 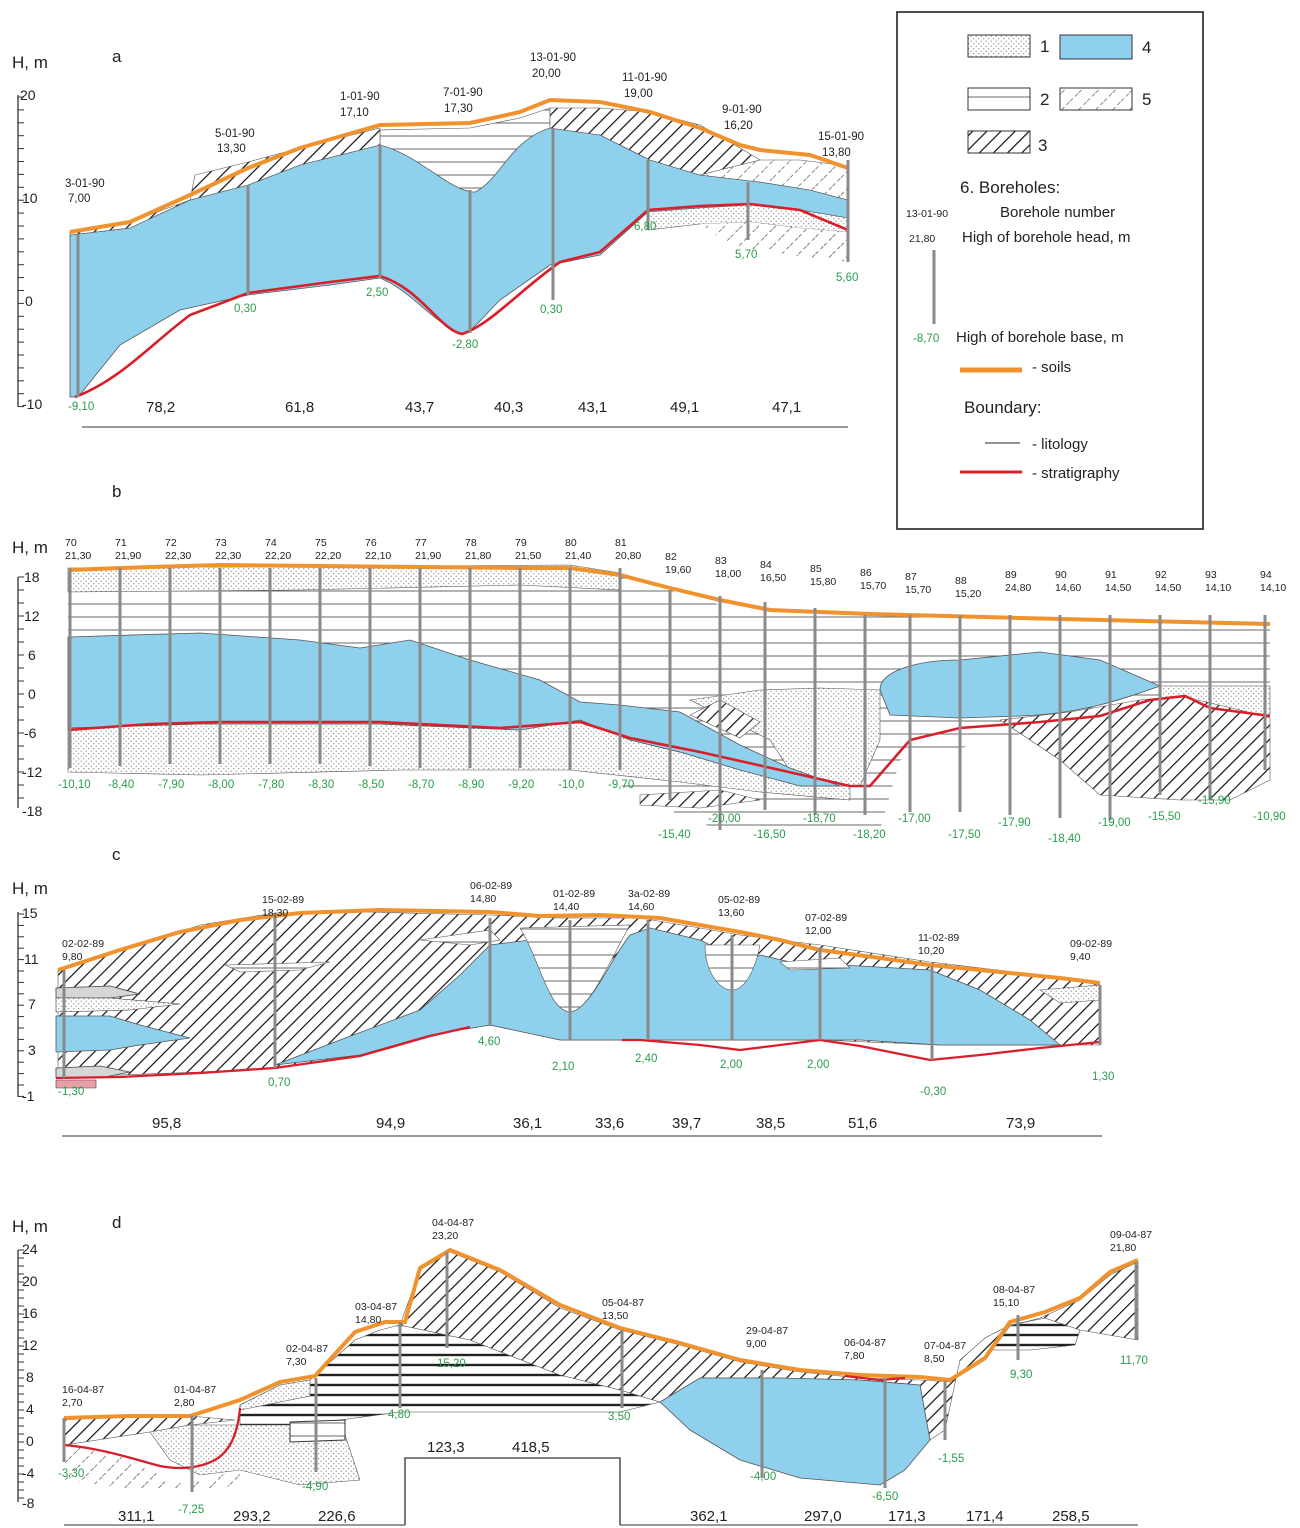 What do you see at coordinates (1018, 588) in the screenshot?
I see `bh-head: 24,80` at bounding box center [1018, 588].